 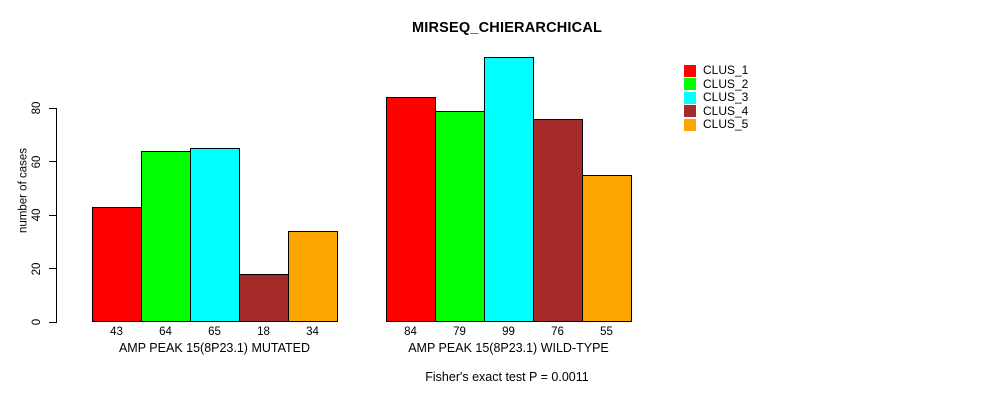 I want to click on legend-label: CLUS_4, so click(x=726, y=110).